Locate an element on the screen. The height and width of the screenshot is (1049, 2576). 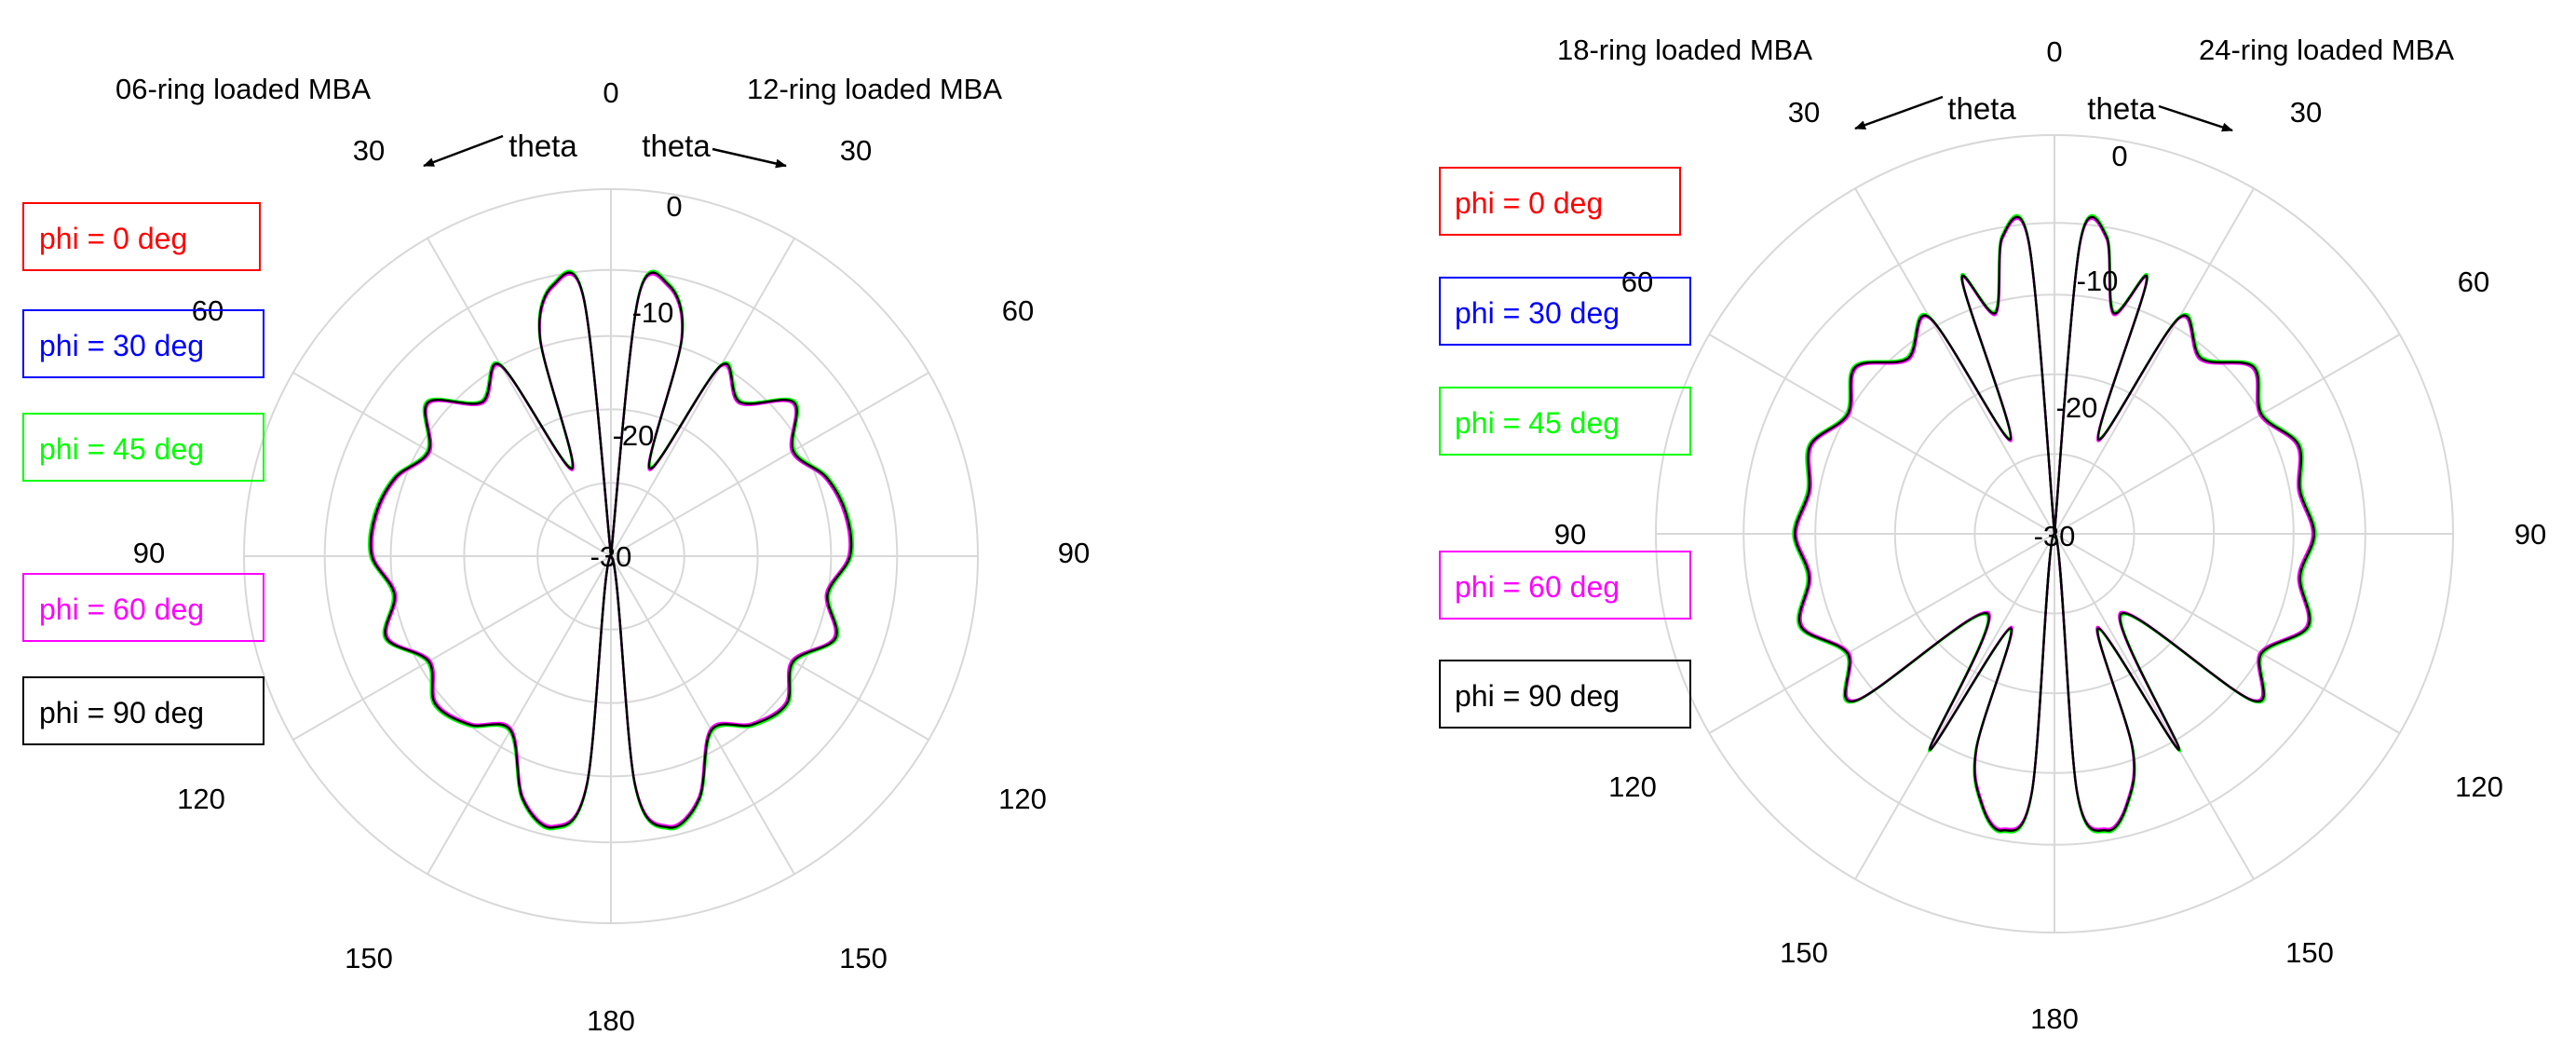
title-12-ring: 12-ring loaded MBA is located at coordinates (874, 89).